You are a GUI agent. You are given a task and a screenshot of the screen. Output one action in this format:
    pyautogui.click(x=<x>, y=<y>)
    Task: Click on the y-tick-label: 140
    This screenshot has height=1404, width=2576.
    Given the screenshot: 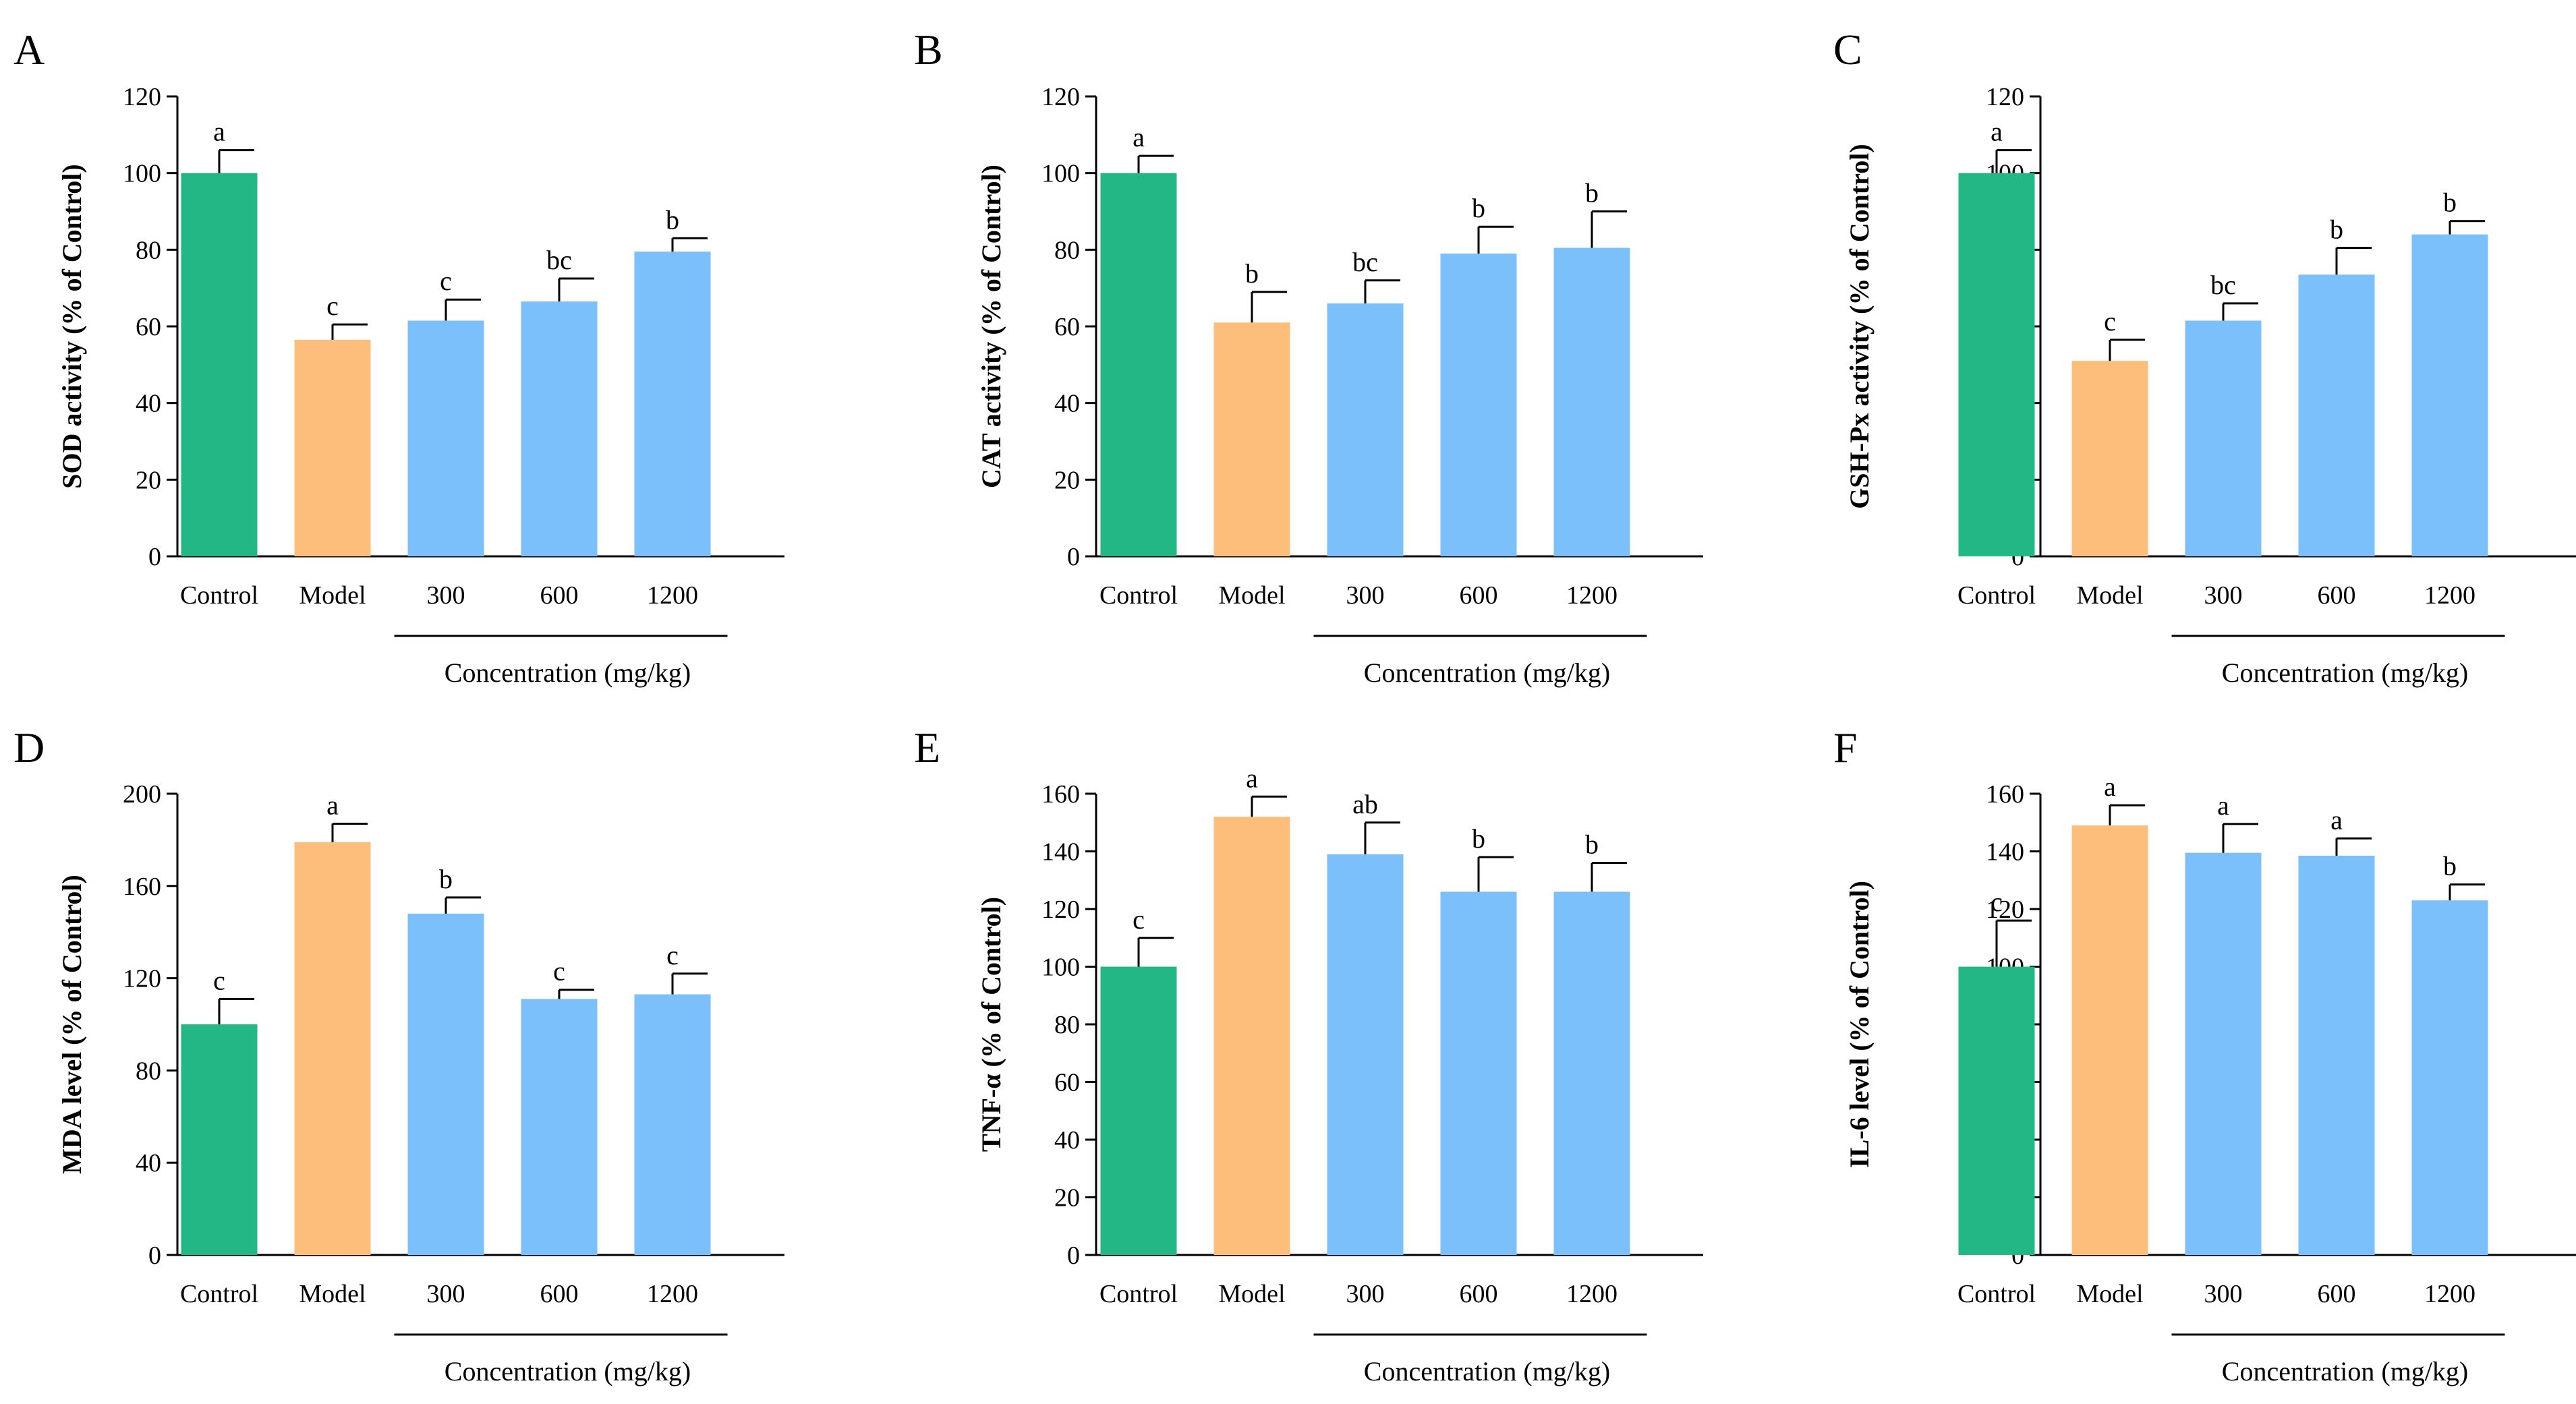 What is the action you would take?
    pyautogui.click(x=2005, y=852)
    